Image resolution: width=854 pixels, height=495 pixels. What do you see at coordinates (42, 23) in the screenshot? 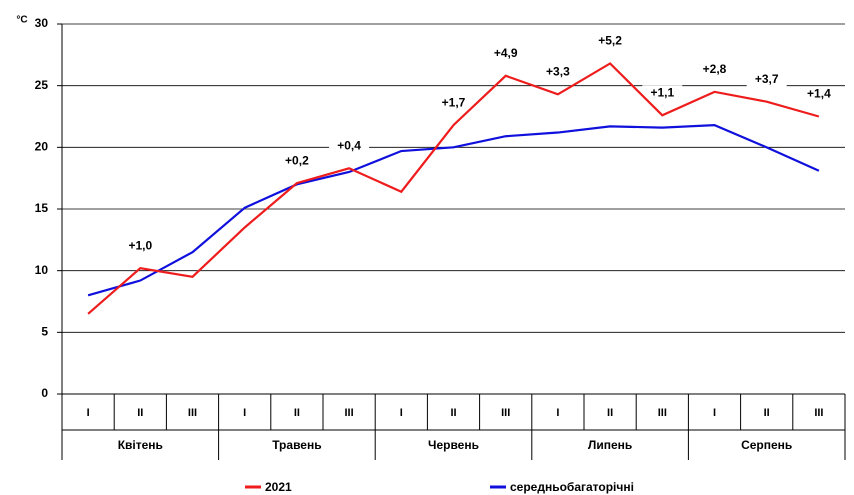
I see `y-tick-label: 30` at bounding box center [42, 23].